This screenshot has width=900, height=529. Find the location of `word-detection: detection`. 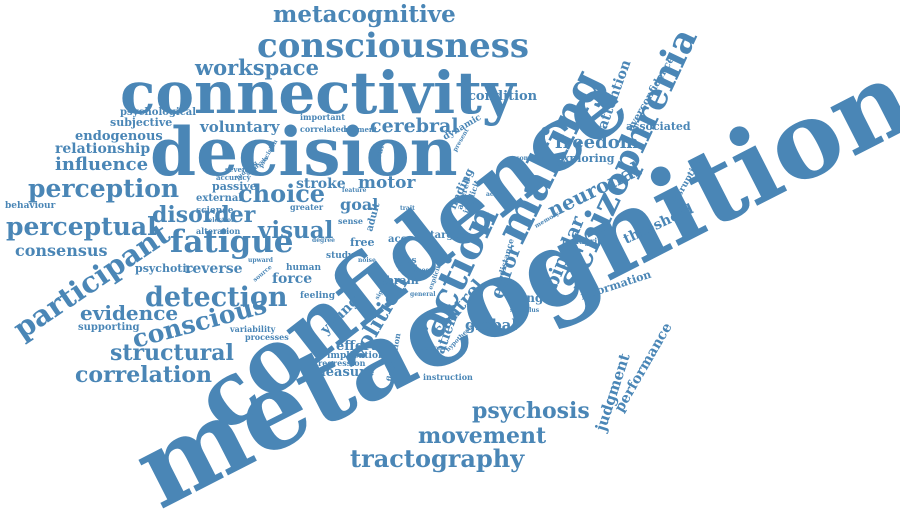

word-detection: detection is located at coordinates (216, 297).